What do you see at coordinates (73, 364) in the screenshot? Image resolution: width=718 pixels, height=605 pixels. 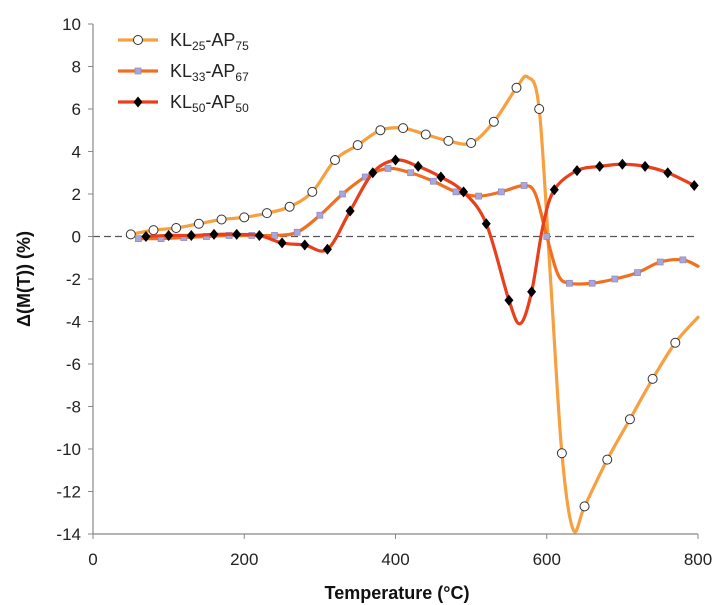 I see `y-tick-label: -6` at bounding box center [73, 364].